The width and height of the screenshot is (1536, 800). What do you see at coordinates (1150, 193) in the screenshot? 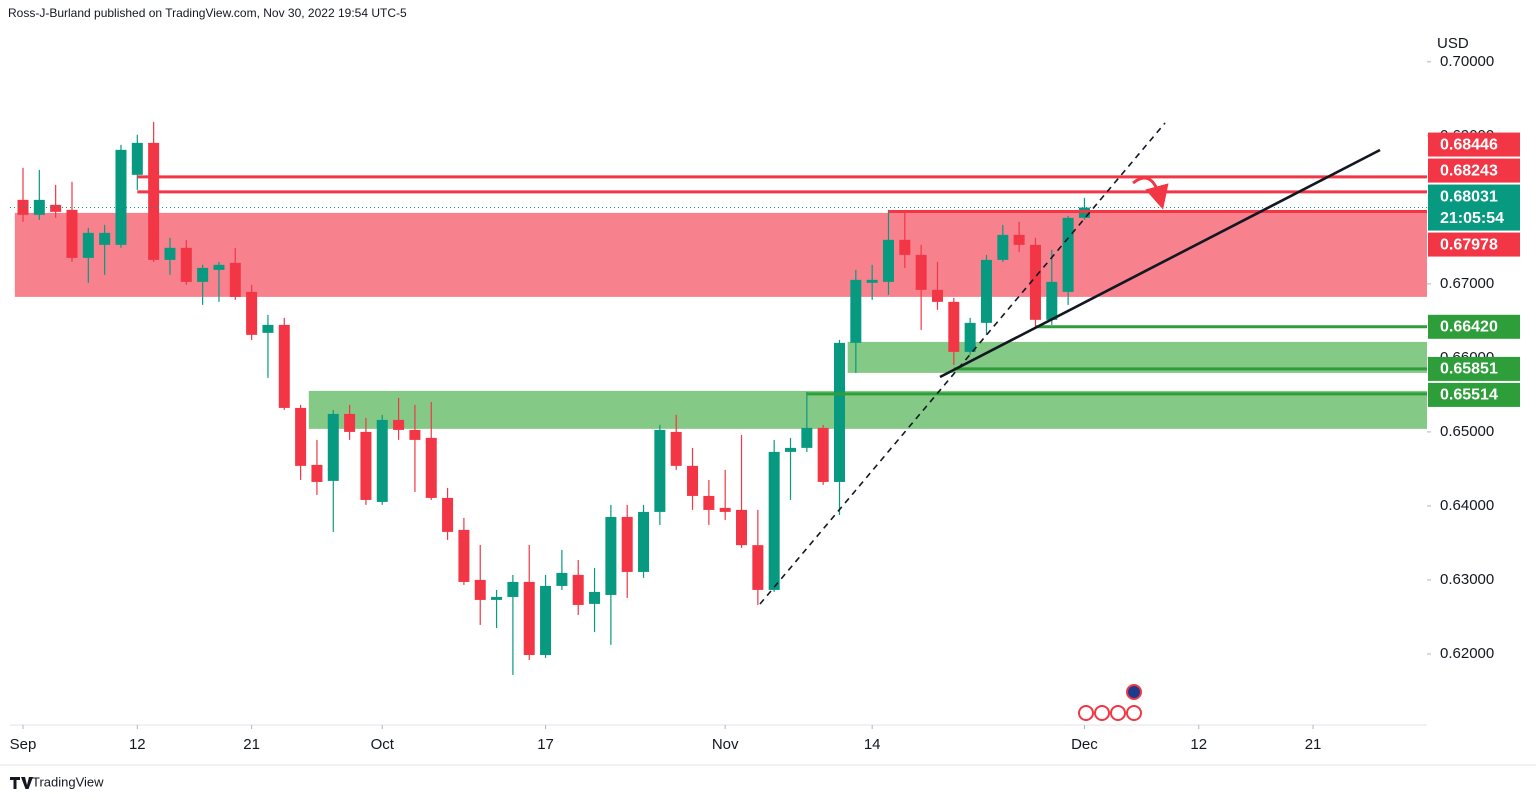
I see `arrow` at bounding box center [1150, 193].